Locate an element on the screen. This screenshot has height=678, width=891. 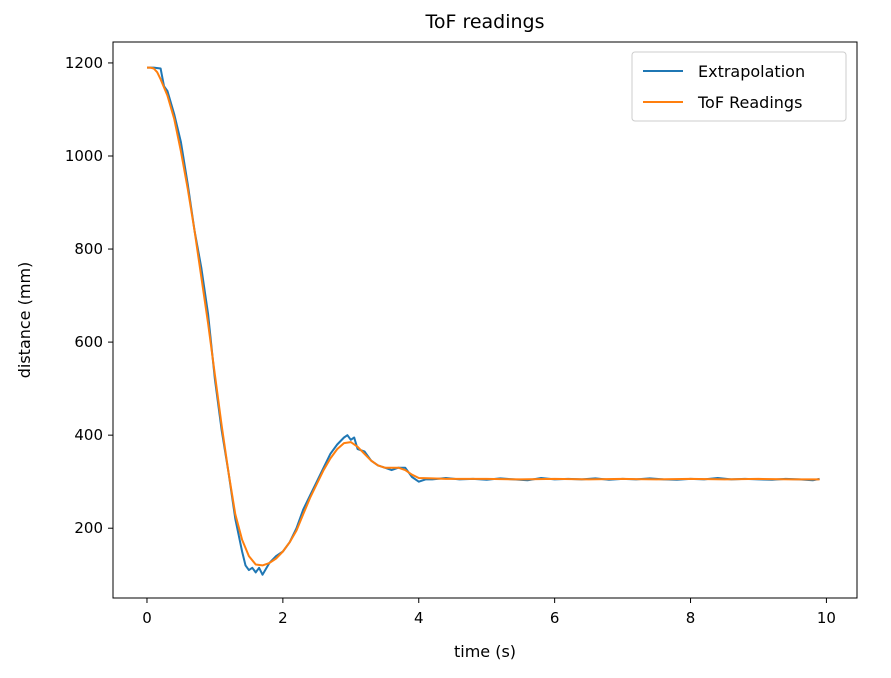
y-tick-label: 800 is located at coordinates (88, 249).